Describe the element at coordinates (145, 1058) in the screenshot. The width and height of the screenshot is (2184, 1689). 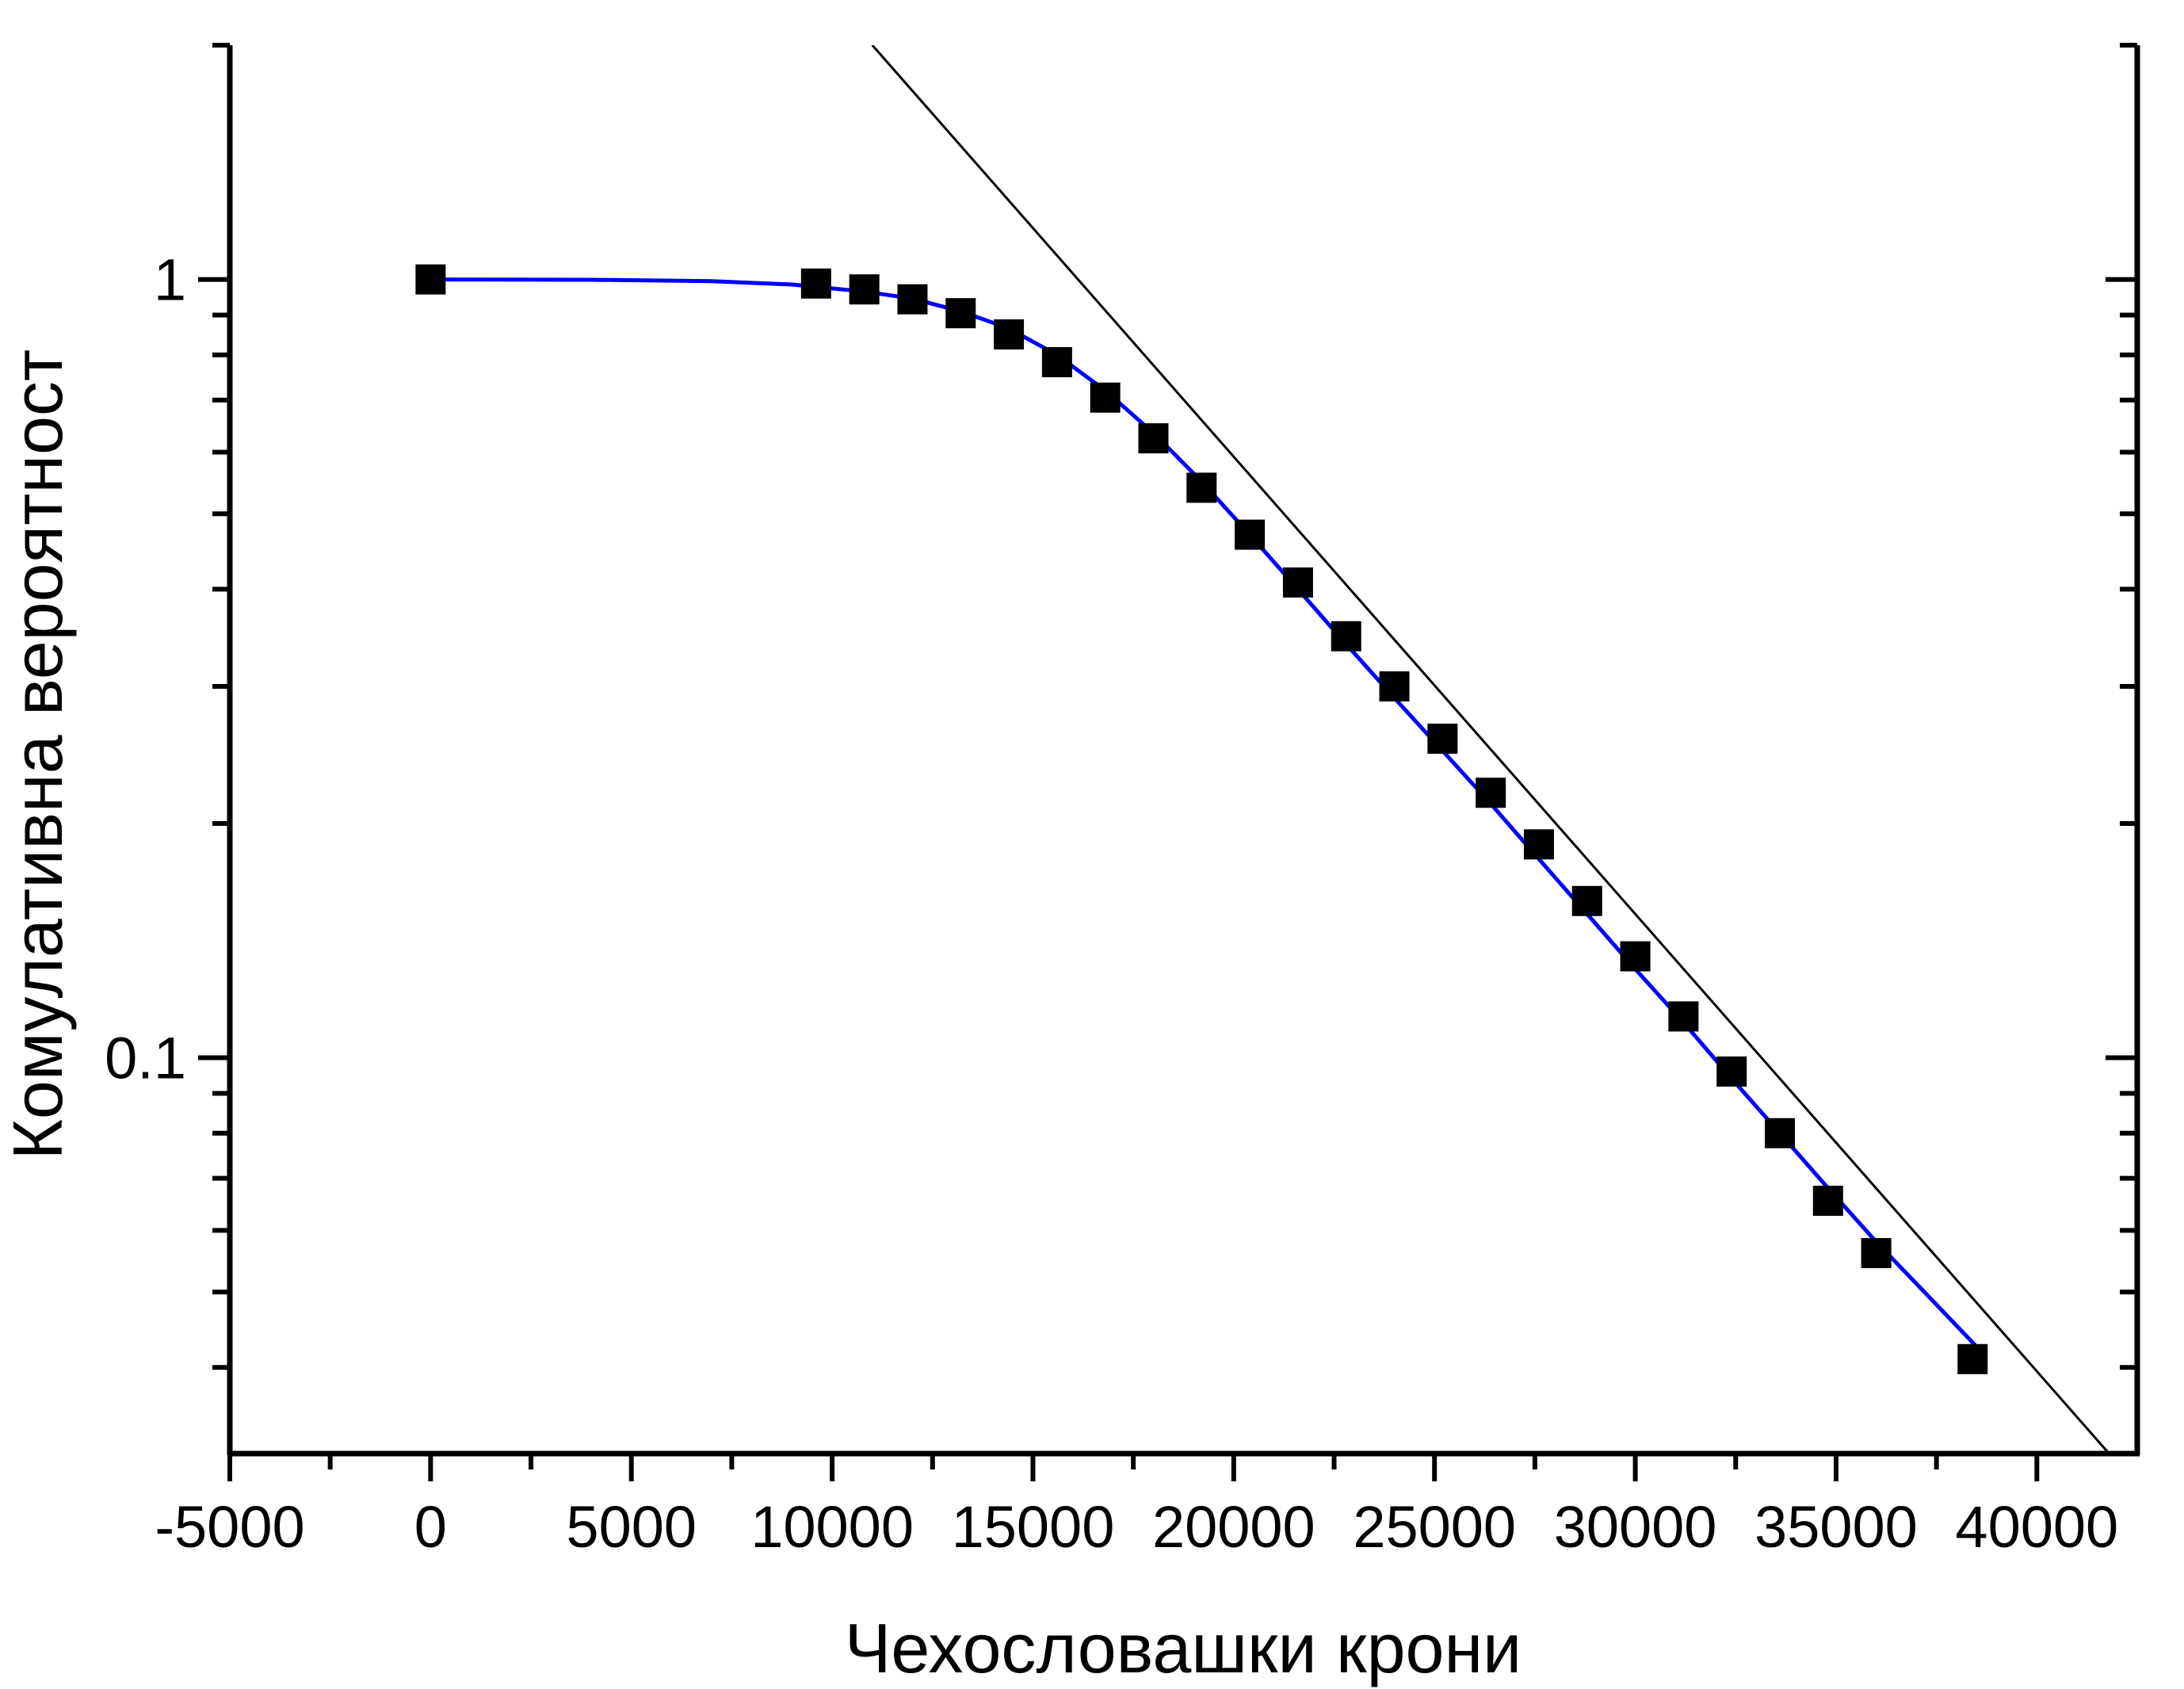
I see `y-tick-label: 0.1` at that location.